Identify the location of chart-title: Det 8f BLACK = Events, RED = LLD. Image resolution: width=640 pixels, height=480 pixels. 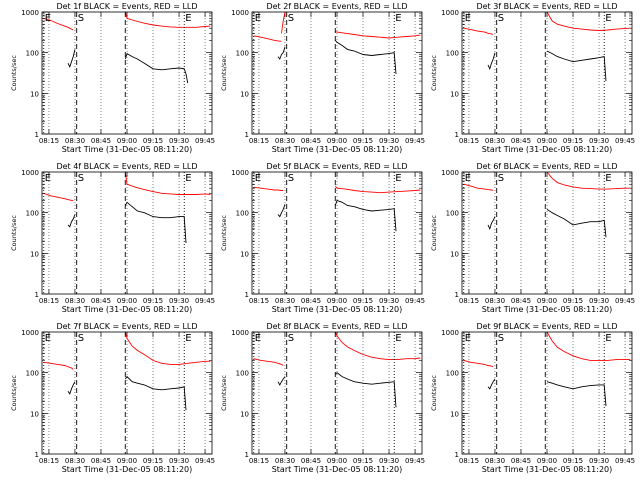
(336, 326).